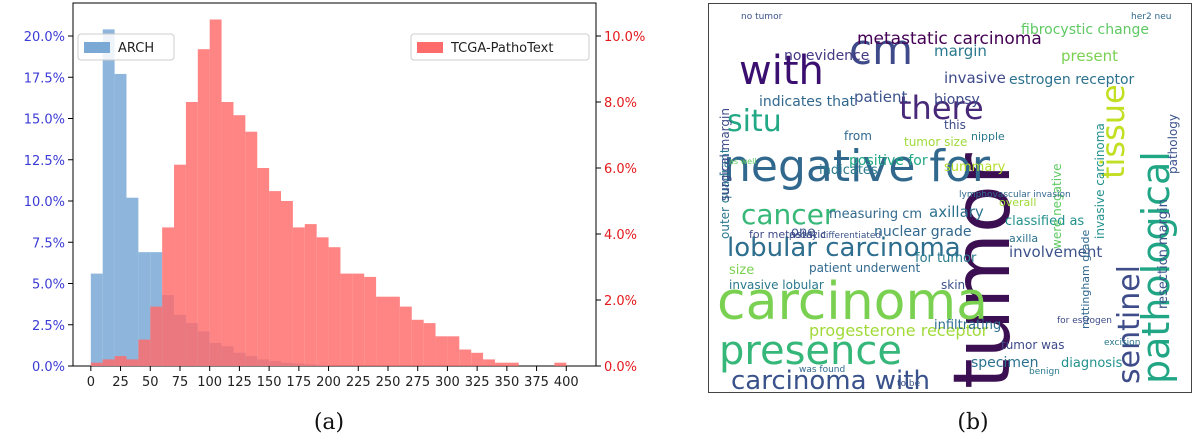  Describe the element at coordinates (858, 136) in the screenshot. I see `cloud-word: from` at that location.